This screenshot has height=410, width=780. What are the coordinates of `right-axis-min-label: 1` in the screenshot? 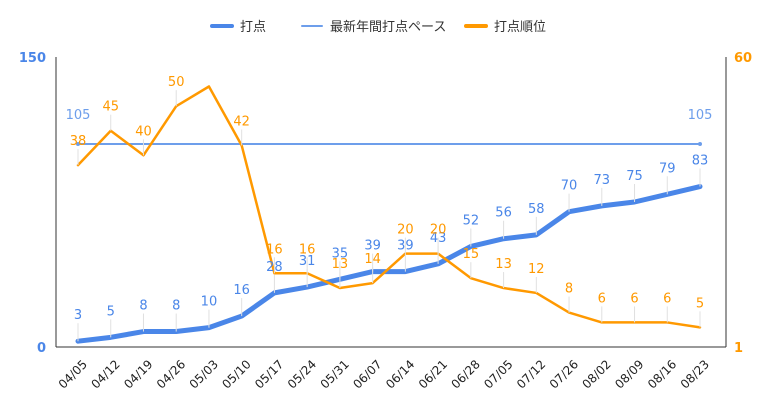 It's located at (738, 348).